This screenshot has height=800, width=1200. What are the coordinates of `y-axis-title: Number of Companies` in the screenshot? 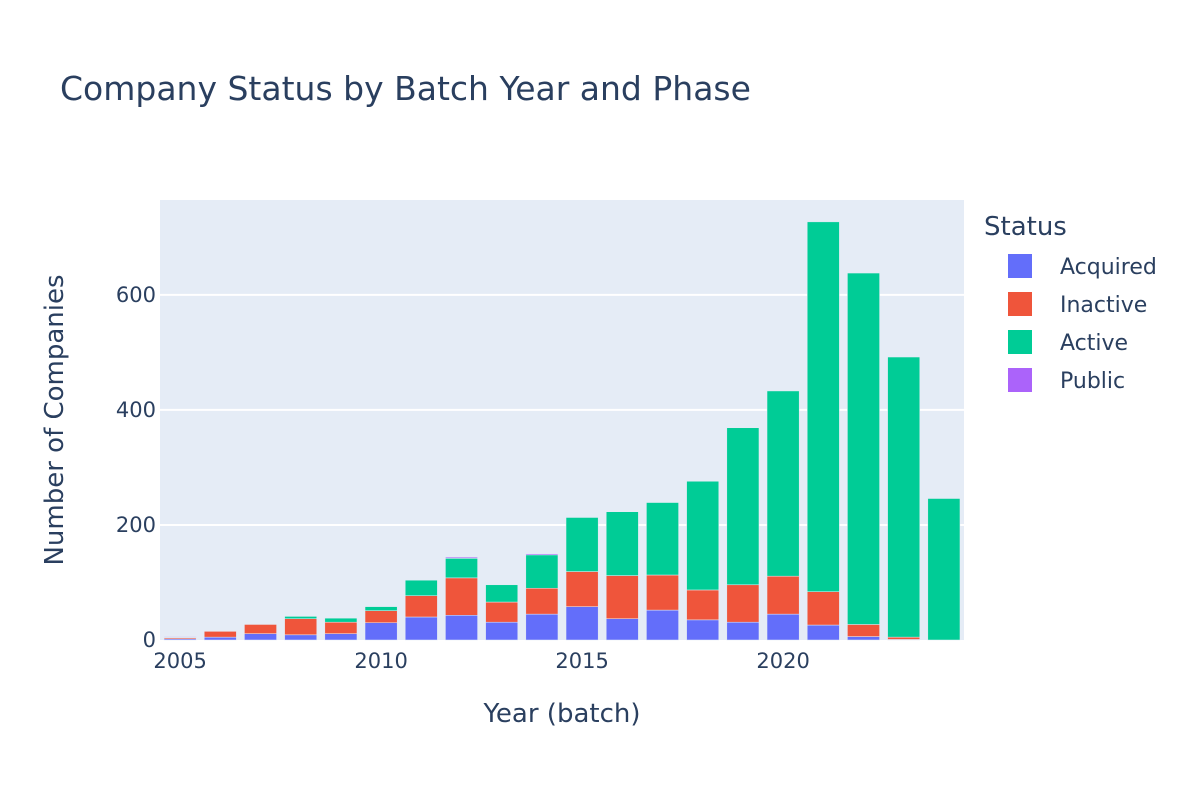 It's located at (55, 419).